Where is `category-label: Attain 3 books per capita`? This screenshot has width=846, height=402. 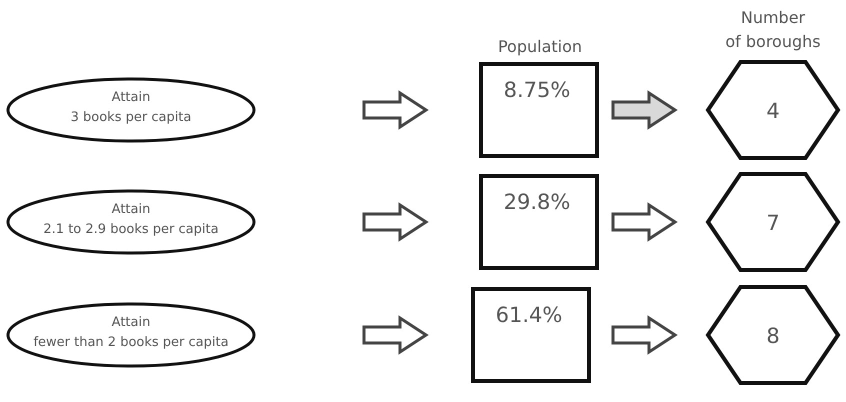
category-label: Attain 3 books per capita is located at coordinates (131, 107).